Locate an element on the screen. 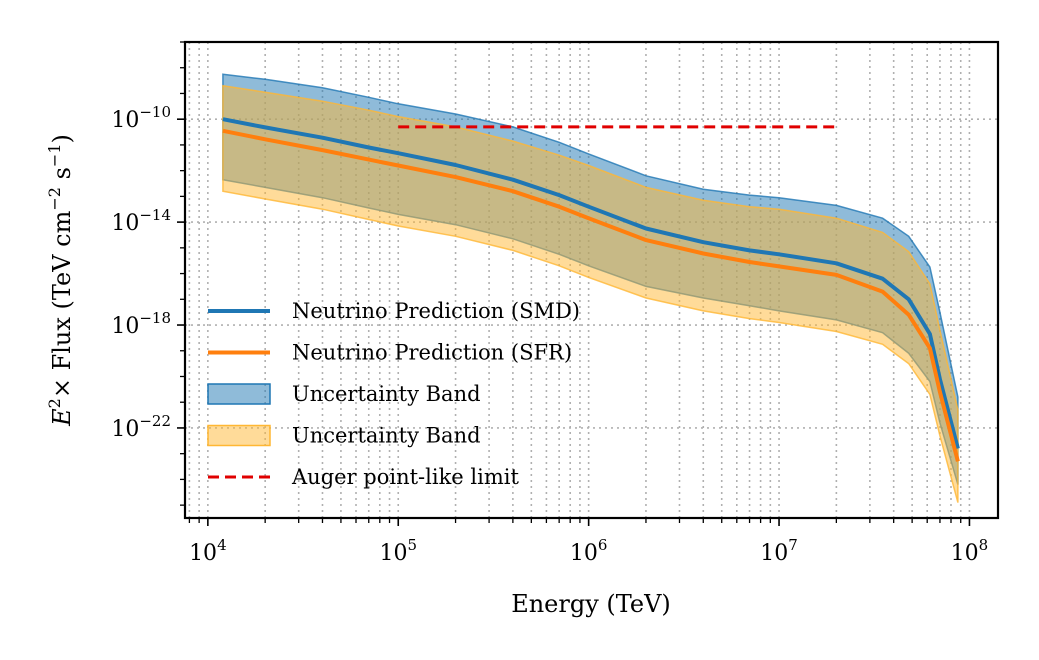  legend-label: Neutrino Prediction (SFR) is located at coordinates (432, 353).